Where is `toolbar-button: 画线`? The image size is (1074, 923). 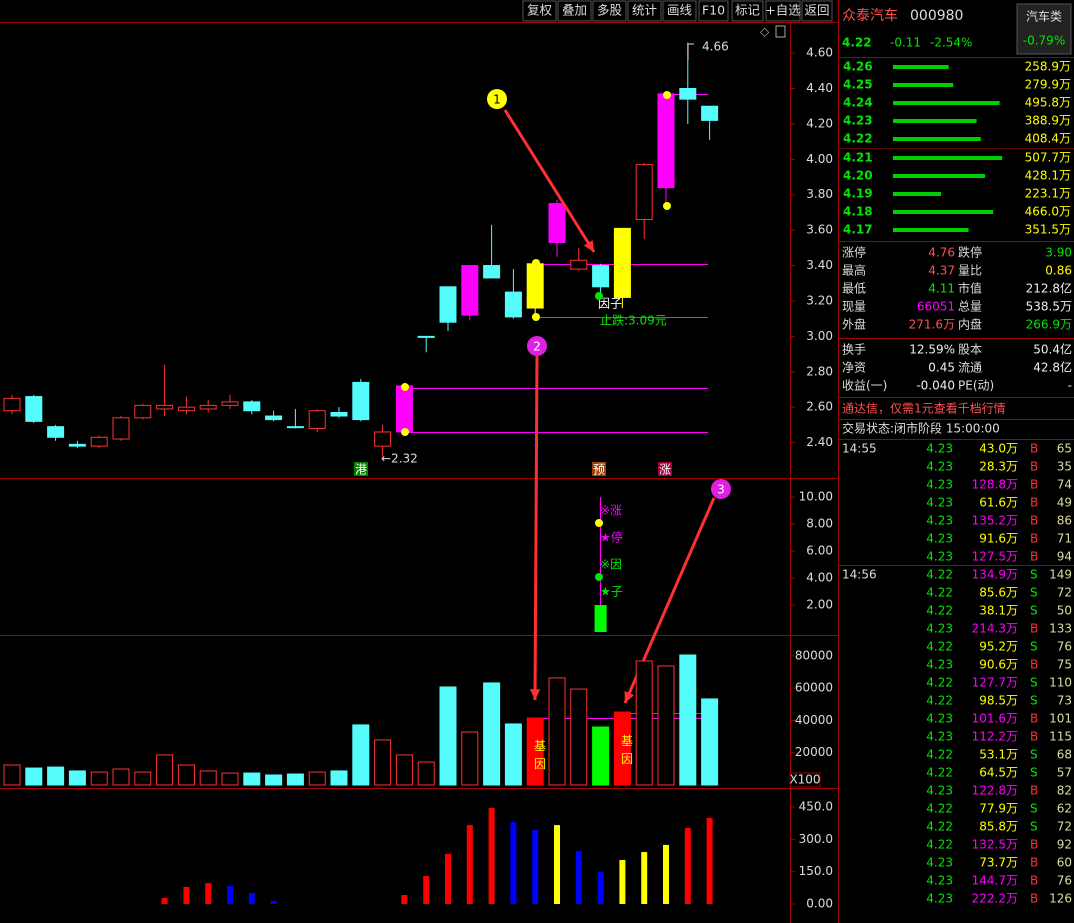 toolbar-button: 画线 is located at coordinates (680, 10).